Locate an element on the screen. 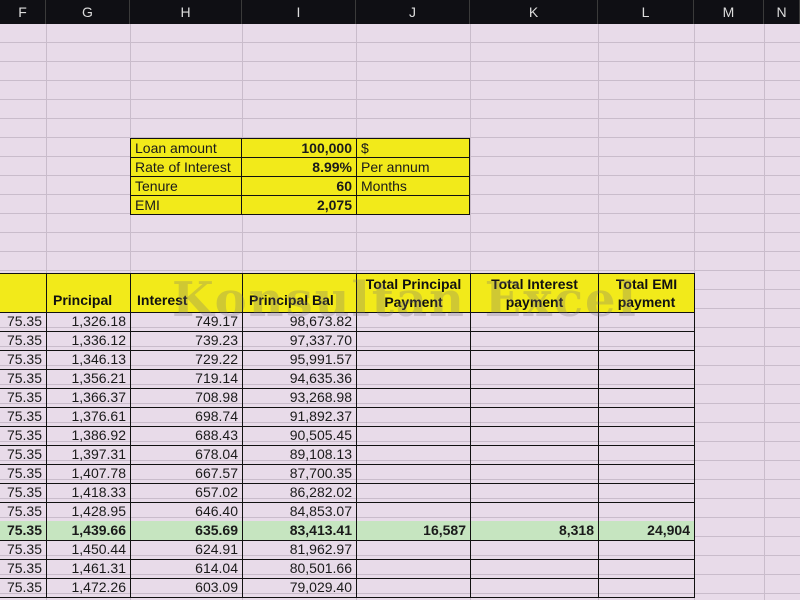 This screenshot has width=800, height=600. table-cell-g: 1,376.61 is located at coordinates (88, 417).